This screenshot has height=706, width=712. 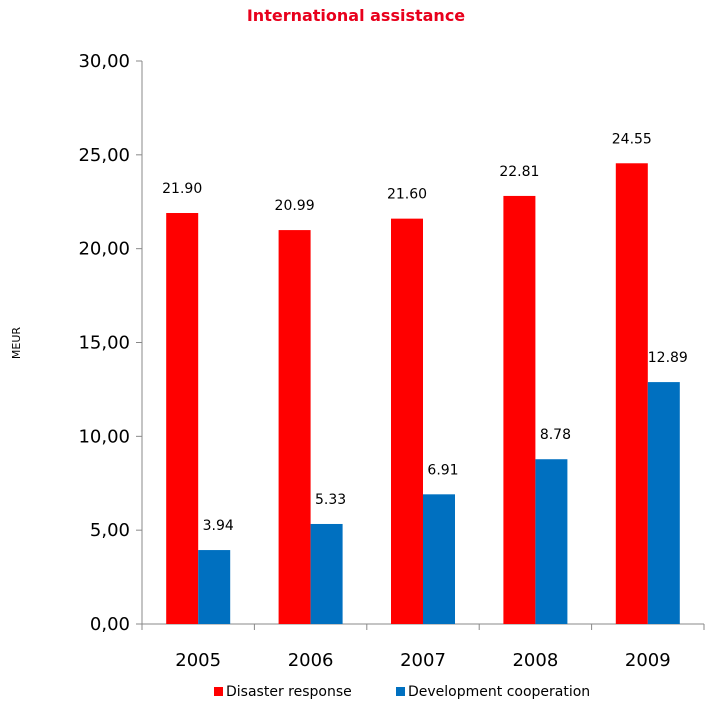 I want to click on data-label: 8.78, so click(x=555, y=435).